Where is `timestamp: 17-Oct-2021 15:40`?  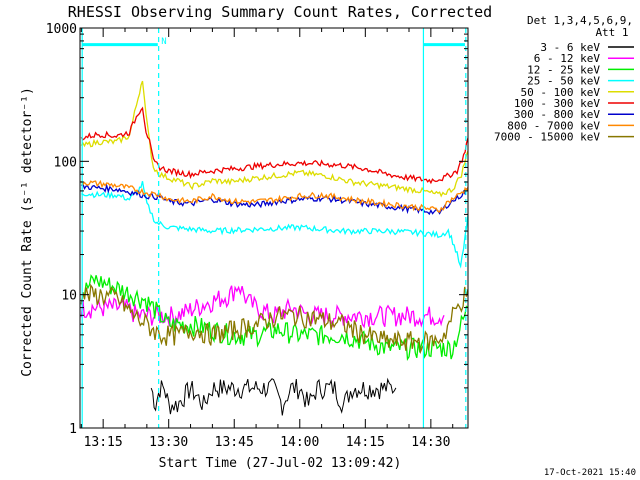 timestamp: 17-Oct-2021 15:40 is located at coordinates (590, 473).